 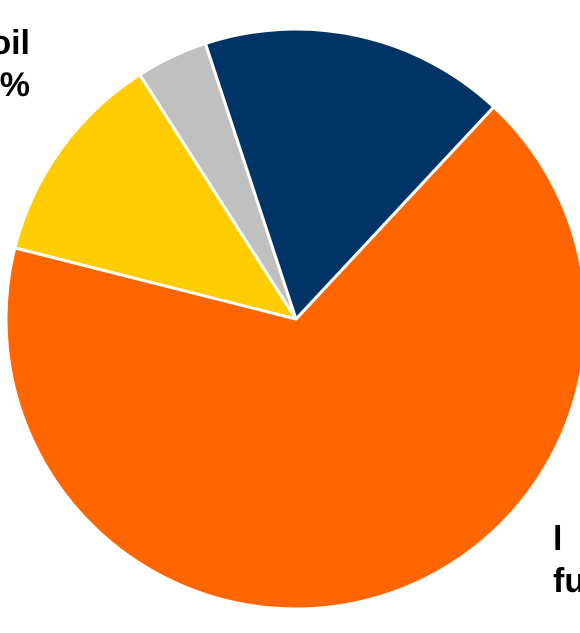 I want to click on slice-label-oil: oil %, so click(x=15, y=64).